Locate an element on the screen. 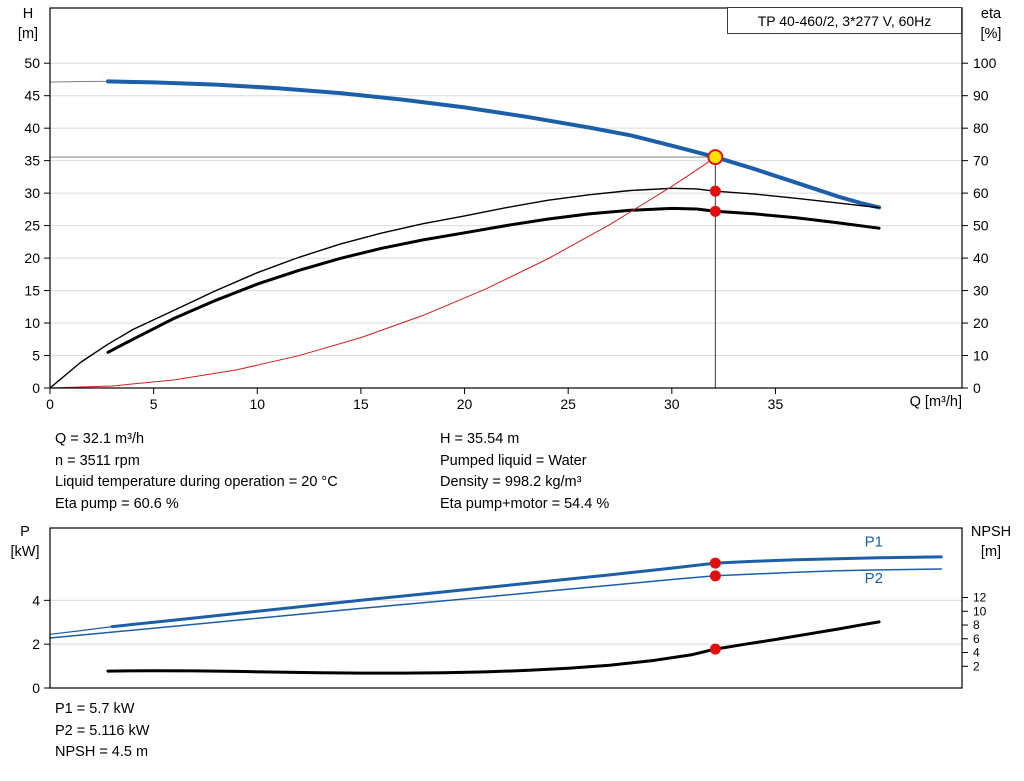 This screenshot has width=1024, height=781. y-left-tick-label: 4 is located at coordinates (36, 600).